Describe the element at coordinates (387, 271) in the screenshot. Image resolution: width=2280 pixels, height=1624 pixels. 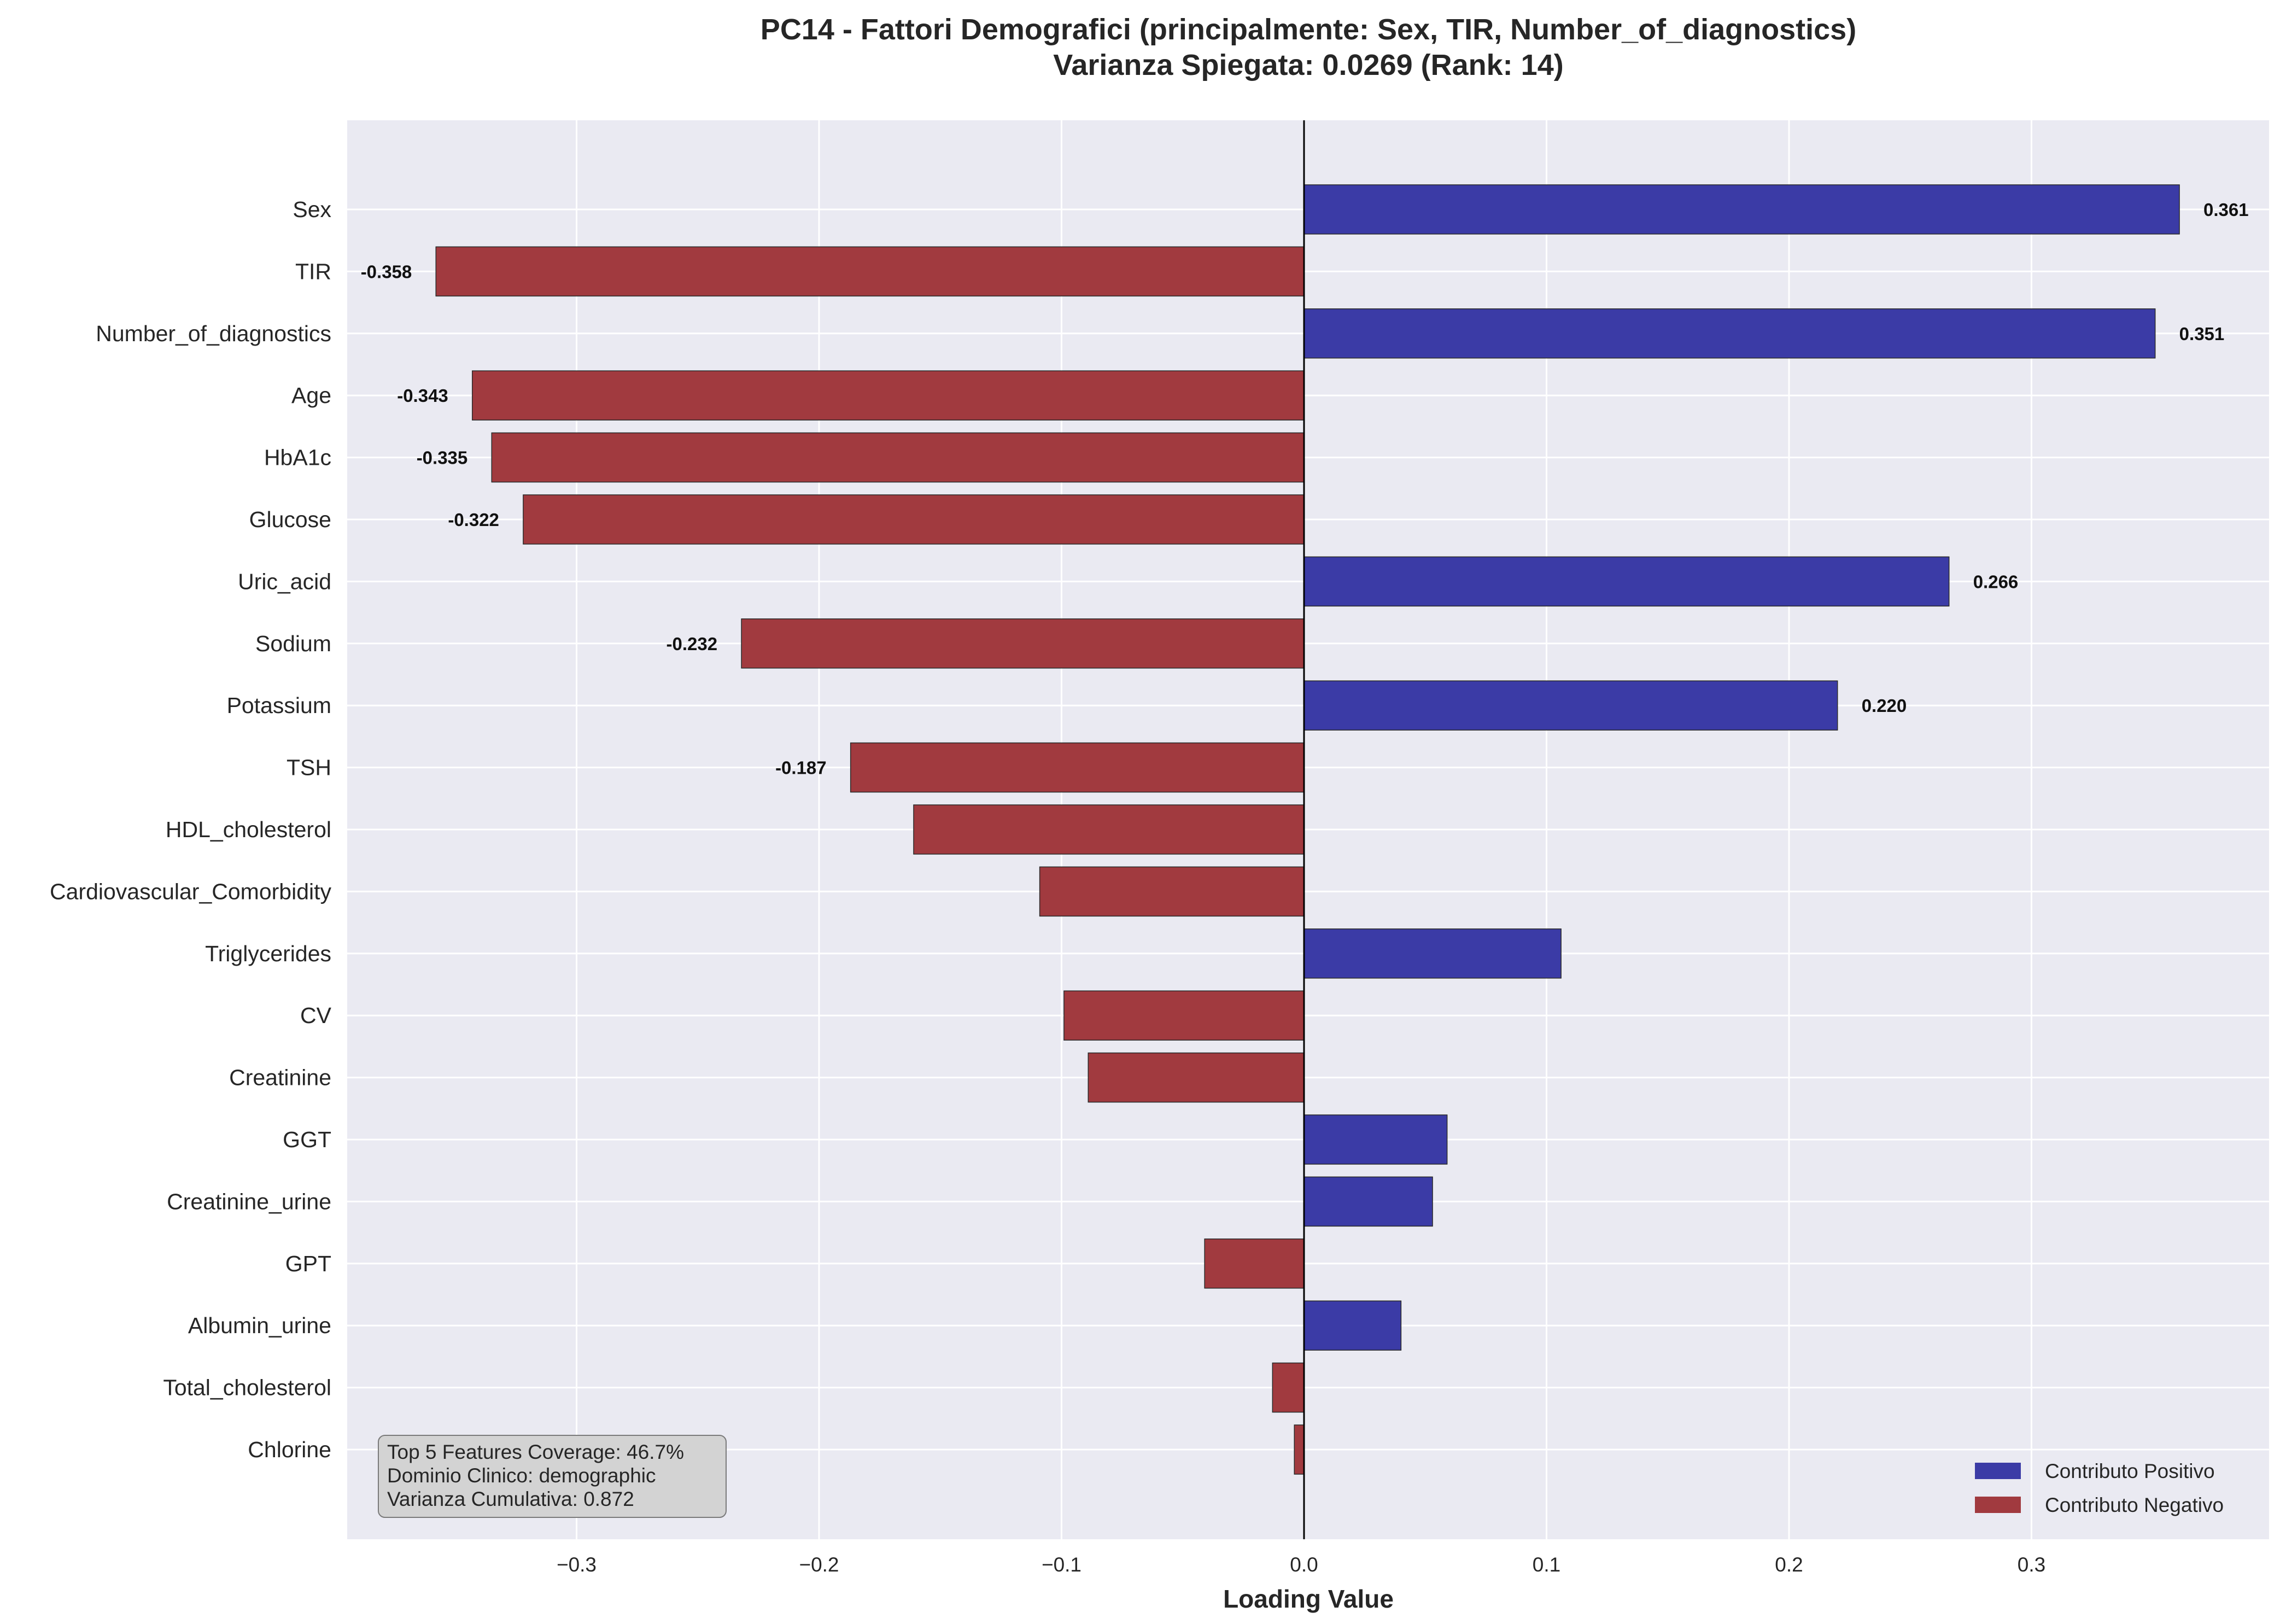
I see `value-label: -0.358` at that location.